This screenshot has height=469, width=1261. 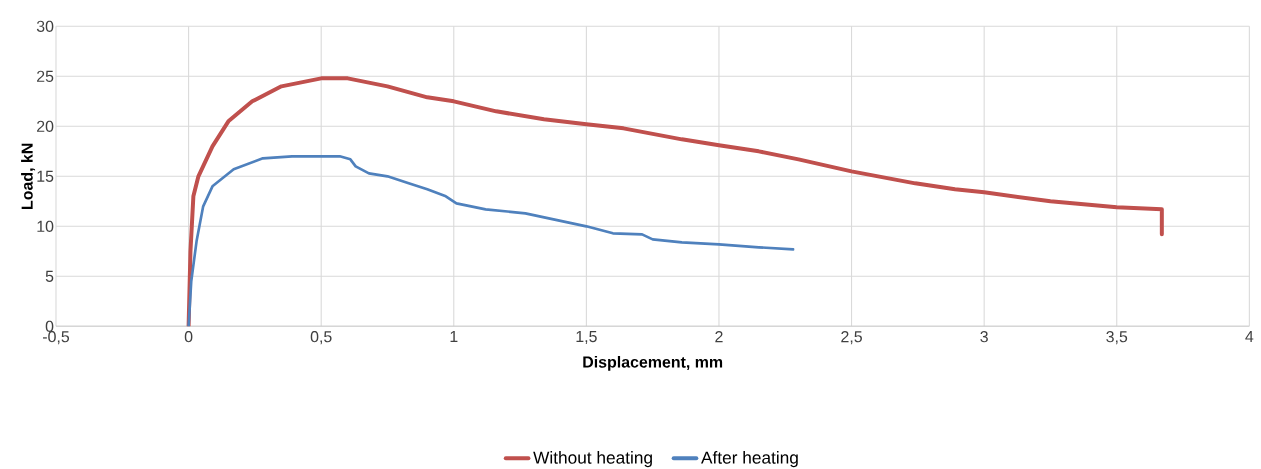 What do you see at coordinates (1117, 338) in the screenshot?
I see `x-tick-label: 3,5` at bounding box center [1117, 338].